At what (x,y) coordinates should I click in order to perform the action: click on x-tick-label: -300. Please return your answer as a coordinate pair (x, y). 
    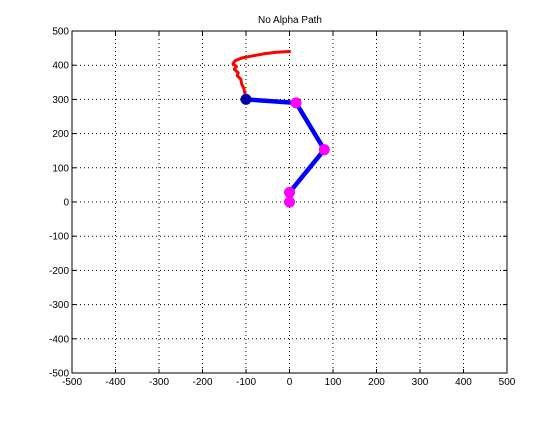
    Looking at the image, I should click on (159, 382).